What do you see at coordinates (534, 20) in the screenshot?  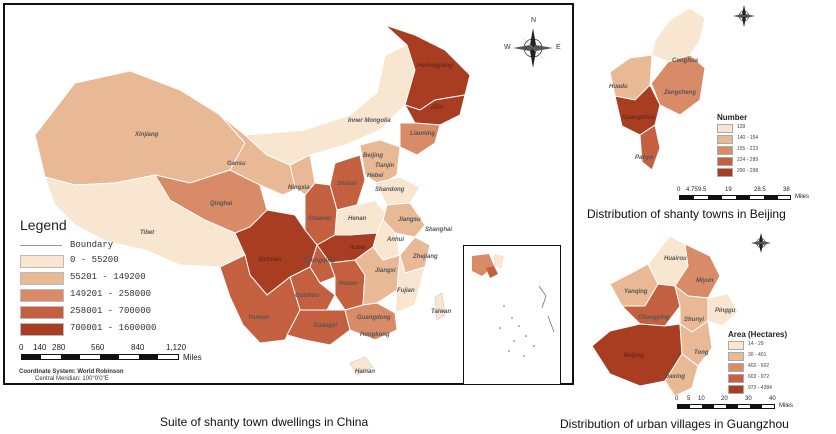 I see `compass-n: N` at bounding box center [534, 20].